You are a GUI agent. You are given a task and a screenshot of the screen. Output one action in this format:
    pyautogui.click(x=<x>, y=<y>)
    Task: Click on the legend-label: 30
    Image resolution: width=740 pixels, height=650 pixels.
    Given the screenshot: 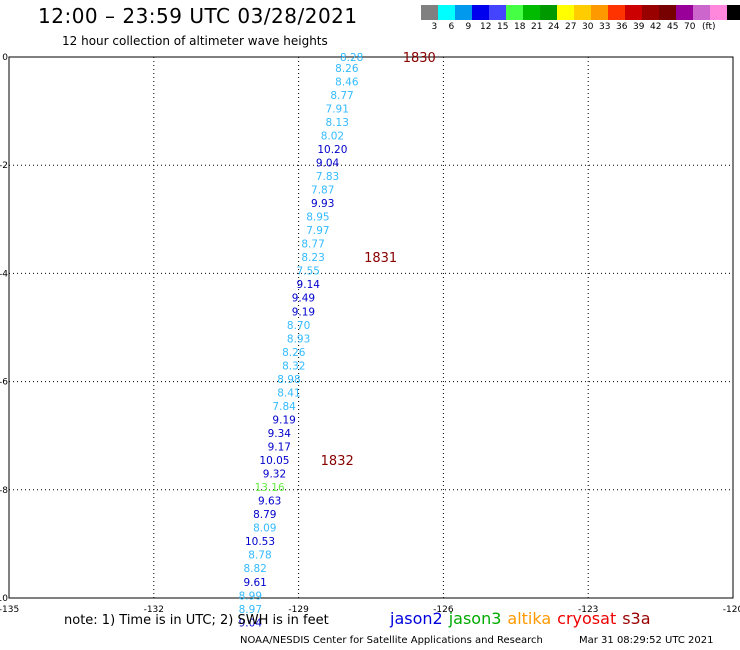 What is the action you would take?
    pyautogui.click(x=588, y=27)
    